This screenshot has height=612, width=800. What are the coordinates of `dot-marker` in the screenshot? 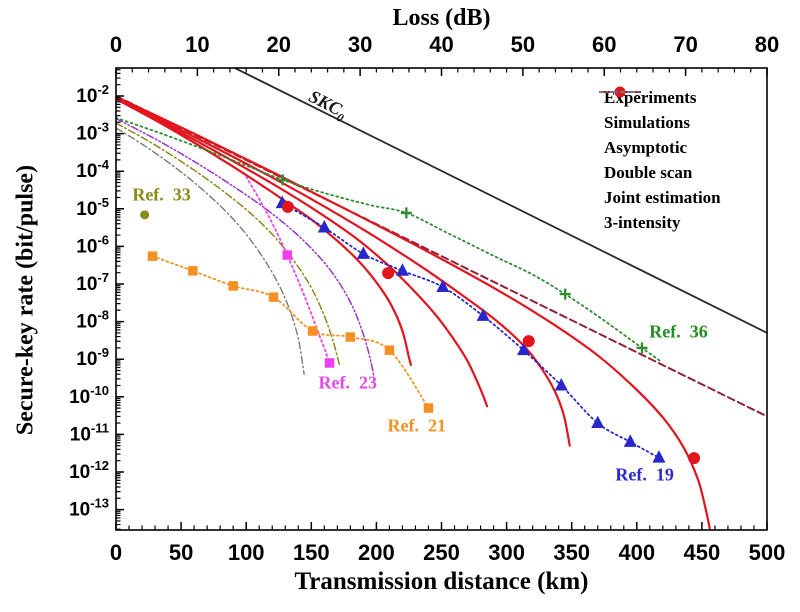 It's located at (145, 215).